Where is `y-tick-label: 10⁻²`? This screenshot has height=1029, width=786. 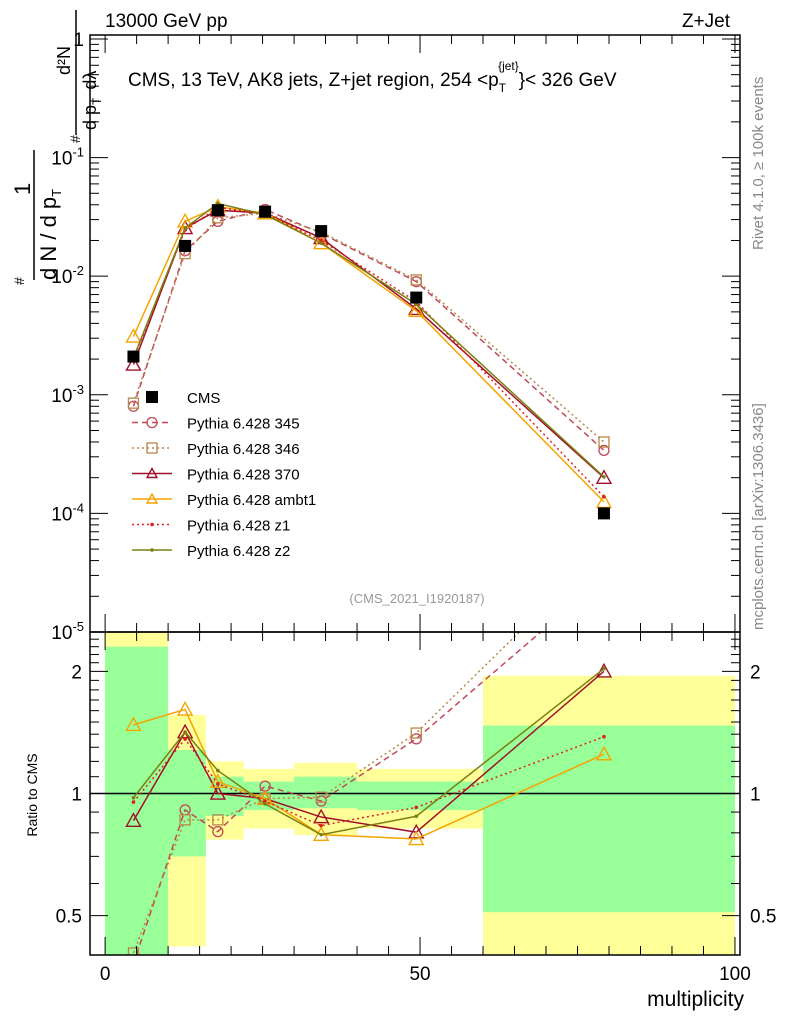 y-tick-label: 10⁻² is located at coordinates (67, 275).